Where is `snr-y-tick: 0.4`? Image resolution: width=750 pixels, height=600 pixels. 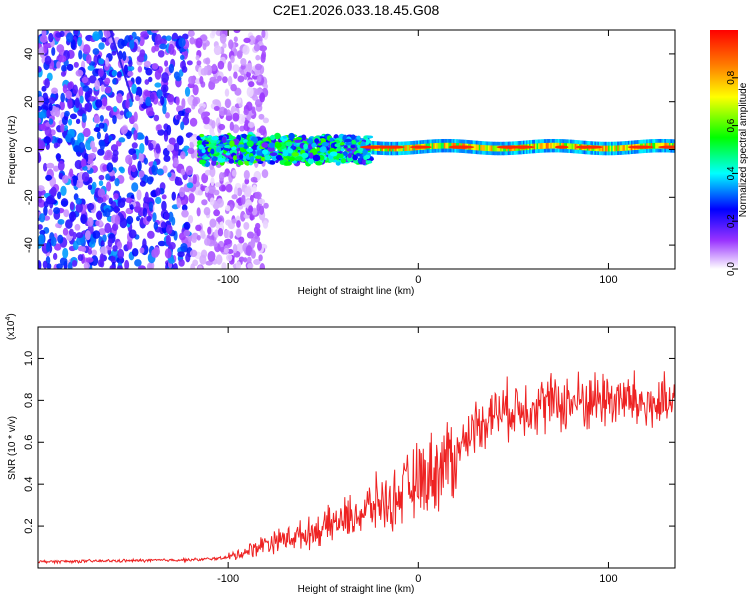 snr-y-tick: 0.4 is located at coordinates (29, 484).